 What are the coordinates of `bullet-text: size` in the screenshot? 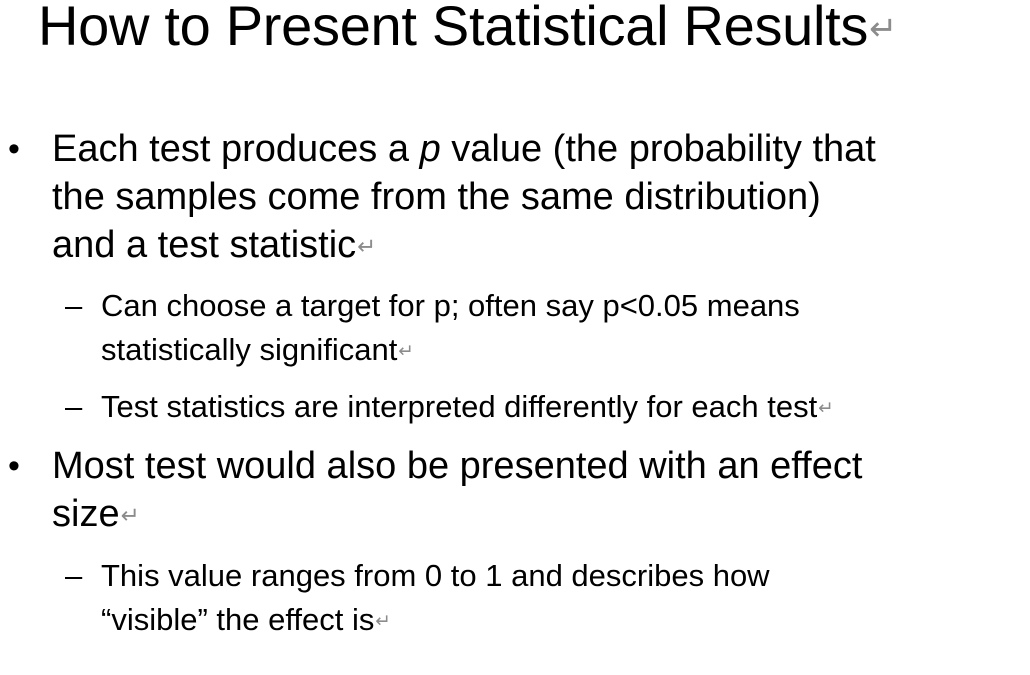 It's located at (86, 514).